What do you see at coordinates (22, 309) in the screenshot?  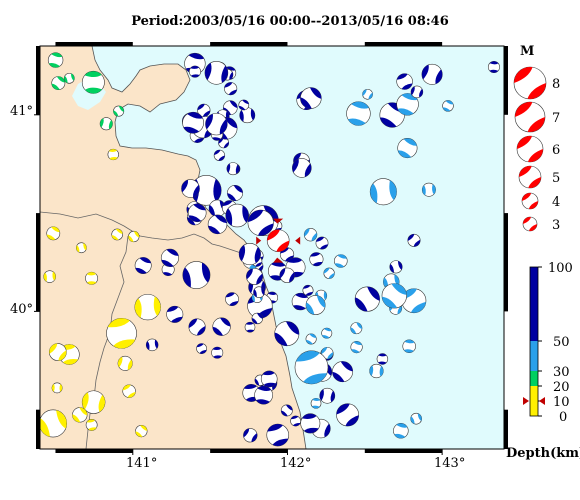 I see `lat-tick-label-40: 40°` at bounding box center [22, 309].